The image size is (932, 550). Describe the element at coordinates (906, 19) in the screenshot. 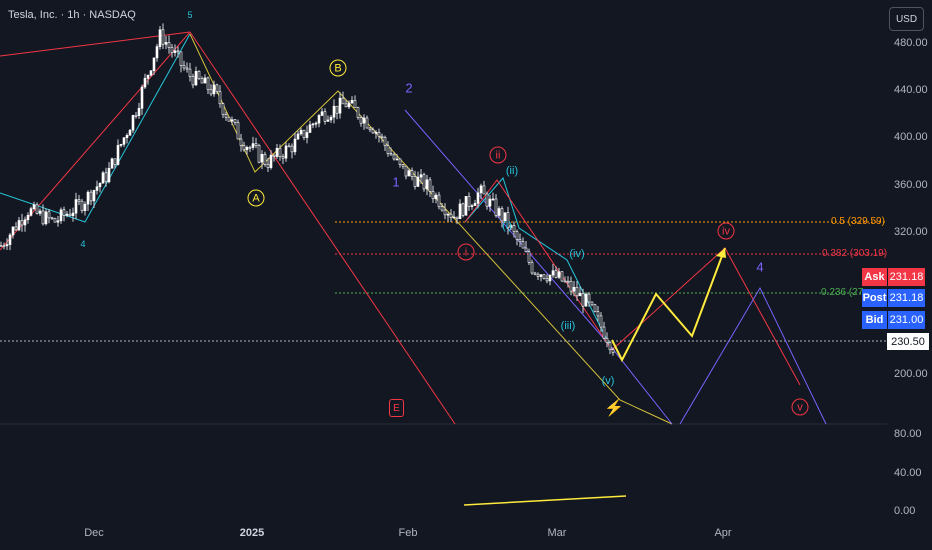

I see `currency-button: USD` at that location.